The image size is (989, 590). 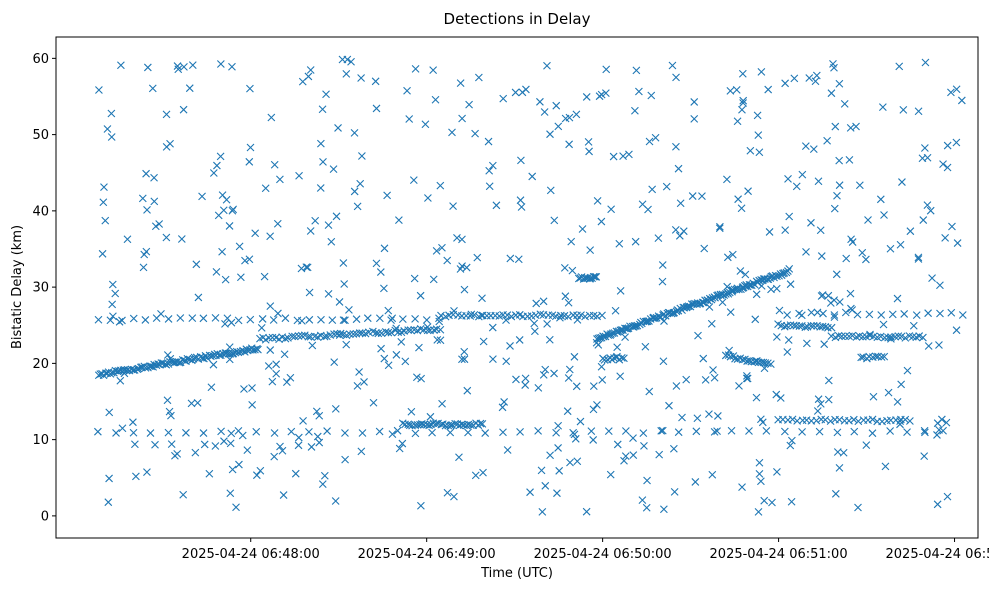 What do you see at coordinates (40, 364) in the screenshot?
I see `y-tick-label: 20` at bounding box center [40, 364].